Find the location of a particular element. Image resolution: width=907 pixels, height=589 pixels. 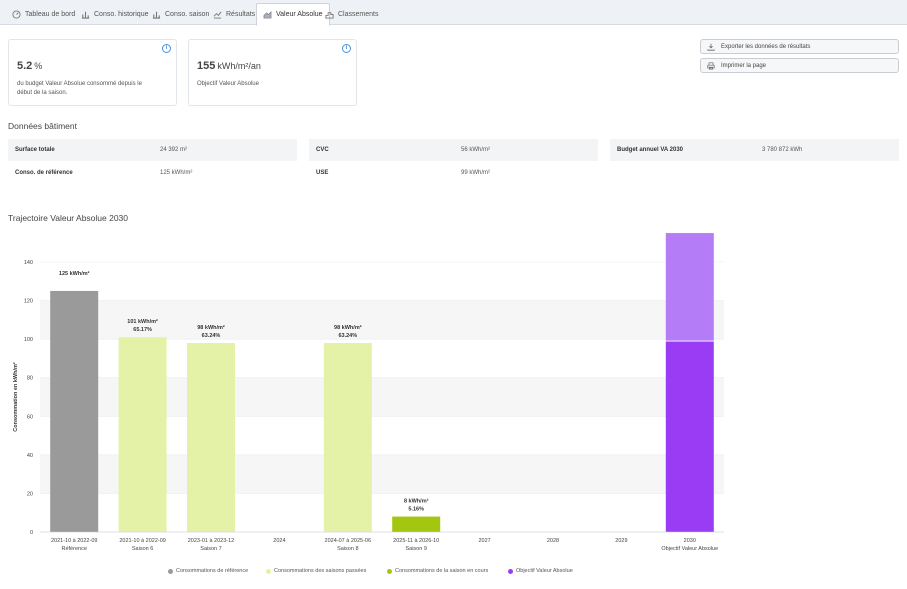

y-tick-label: 140 is located at coordinates (28, 263).